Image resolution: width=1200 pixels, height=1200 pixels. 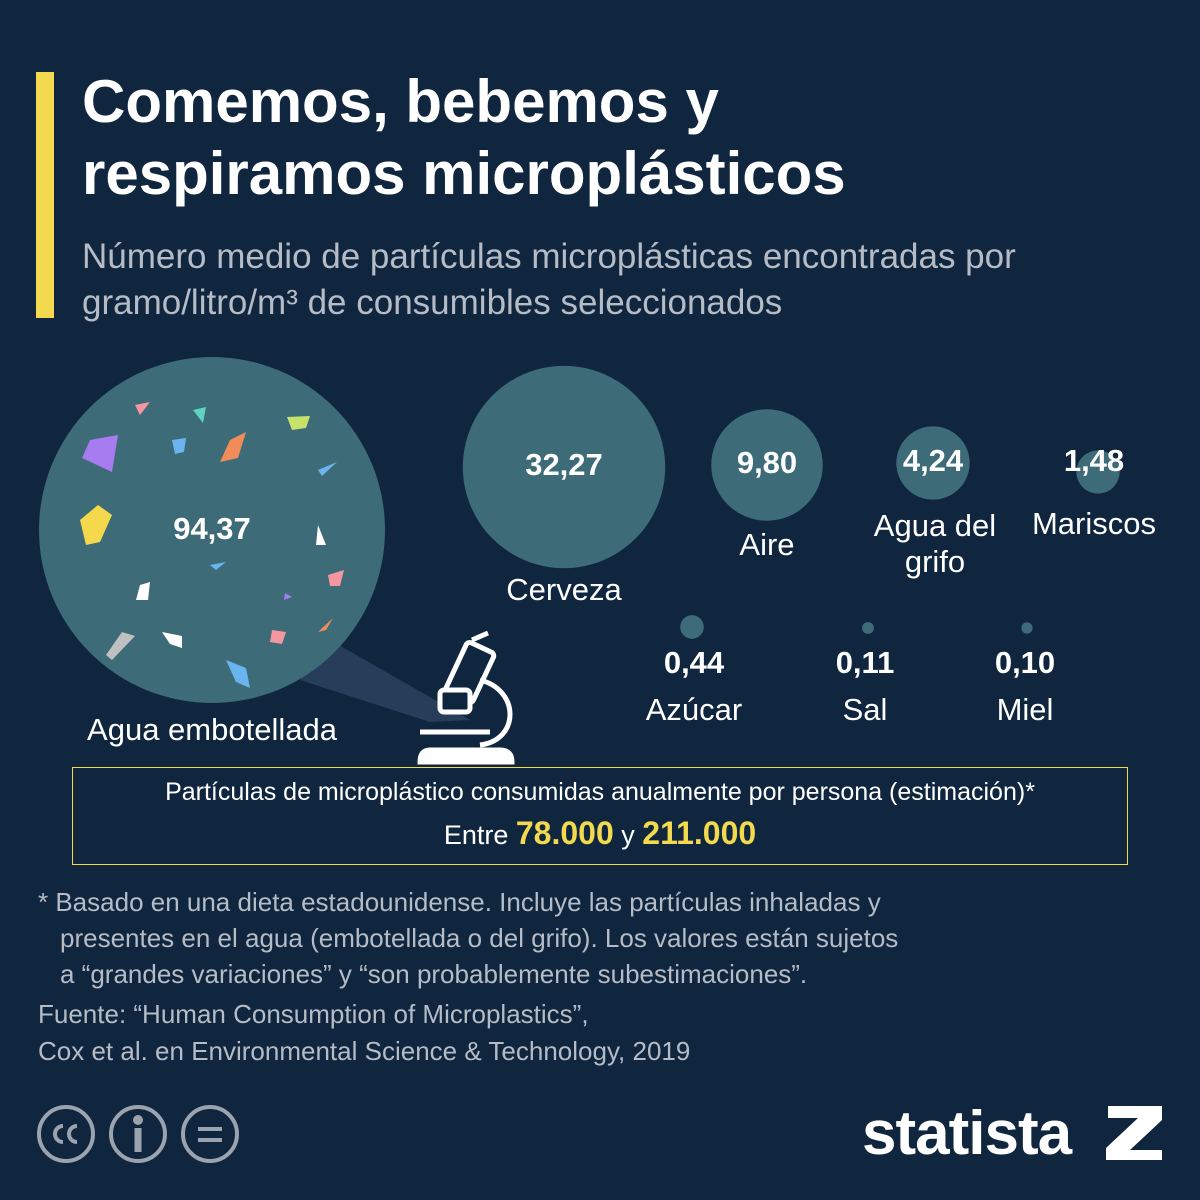 What do you see at coordinates (138, 1134) in the screenshot?
I see `license-icons` at bounding box center [138, 1134].